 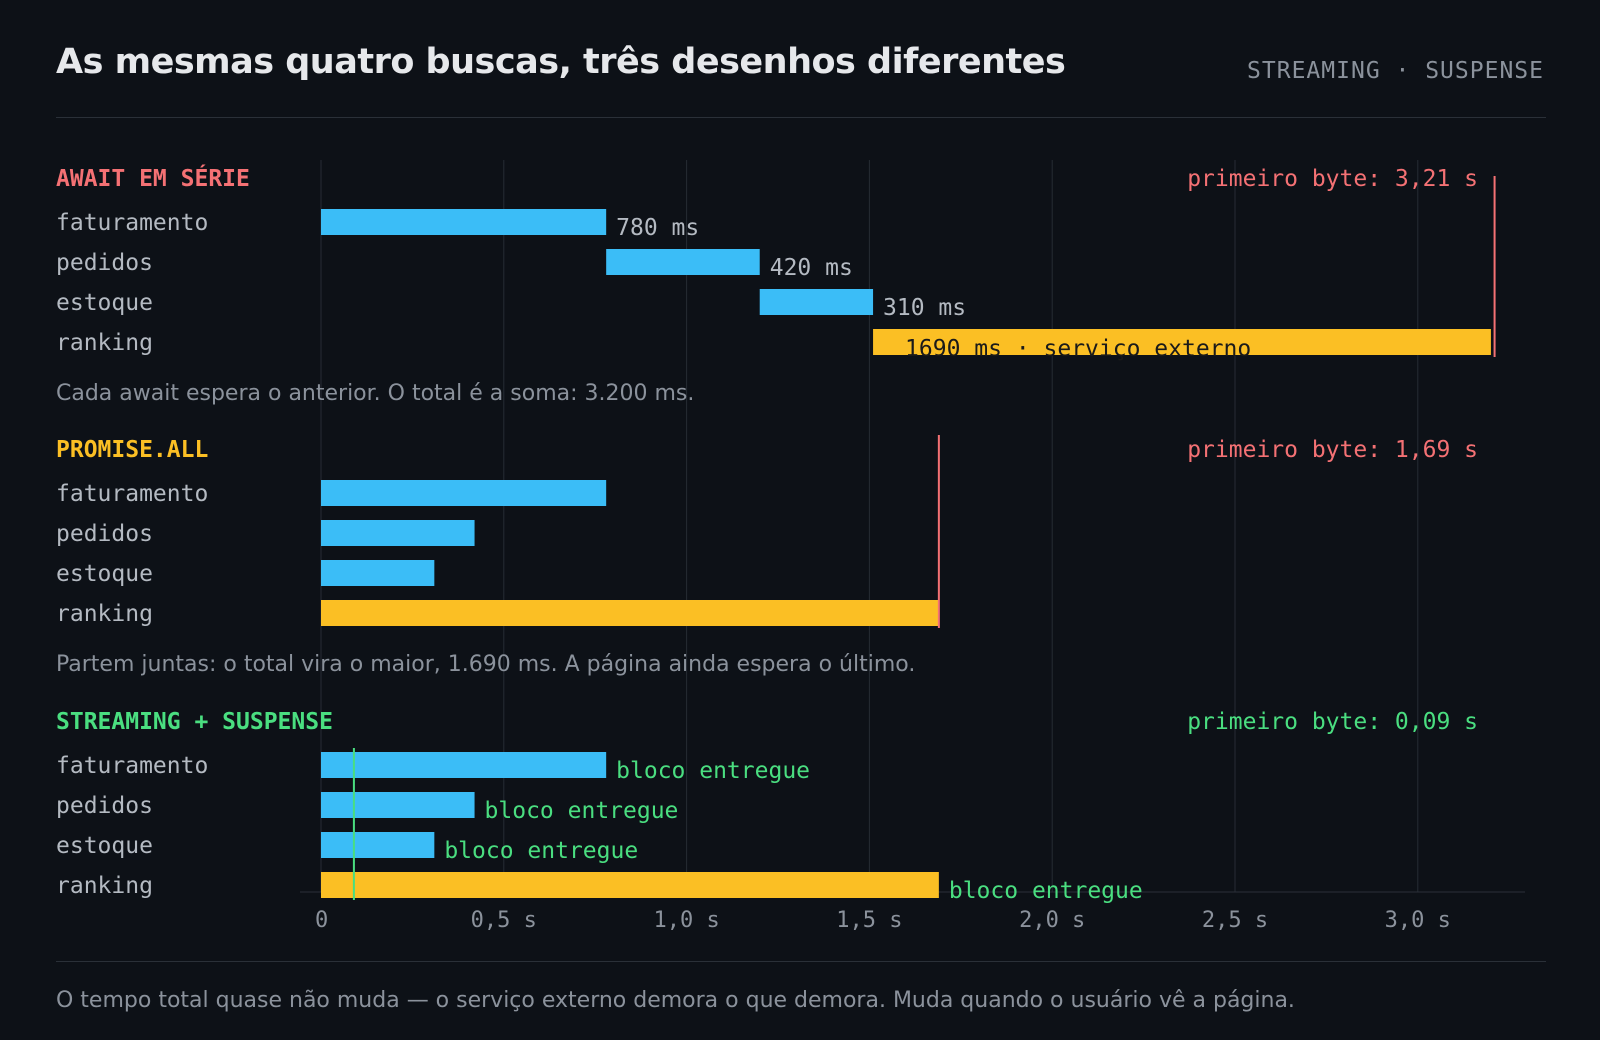 What do you see at coordinates (153, 178) in the screenshot?
I see `panel-title: AWAIT EM SÉRIE` at bounding box center [153, 178].